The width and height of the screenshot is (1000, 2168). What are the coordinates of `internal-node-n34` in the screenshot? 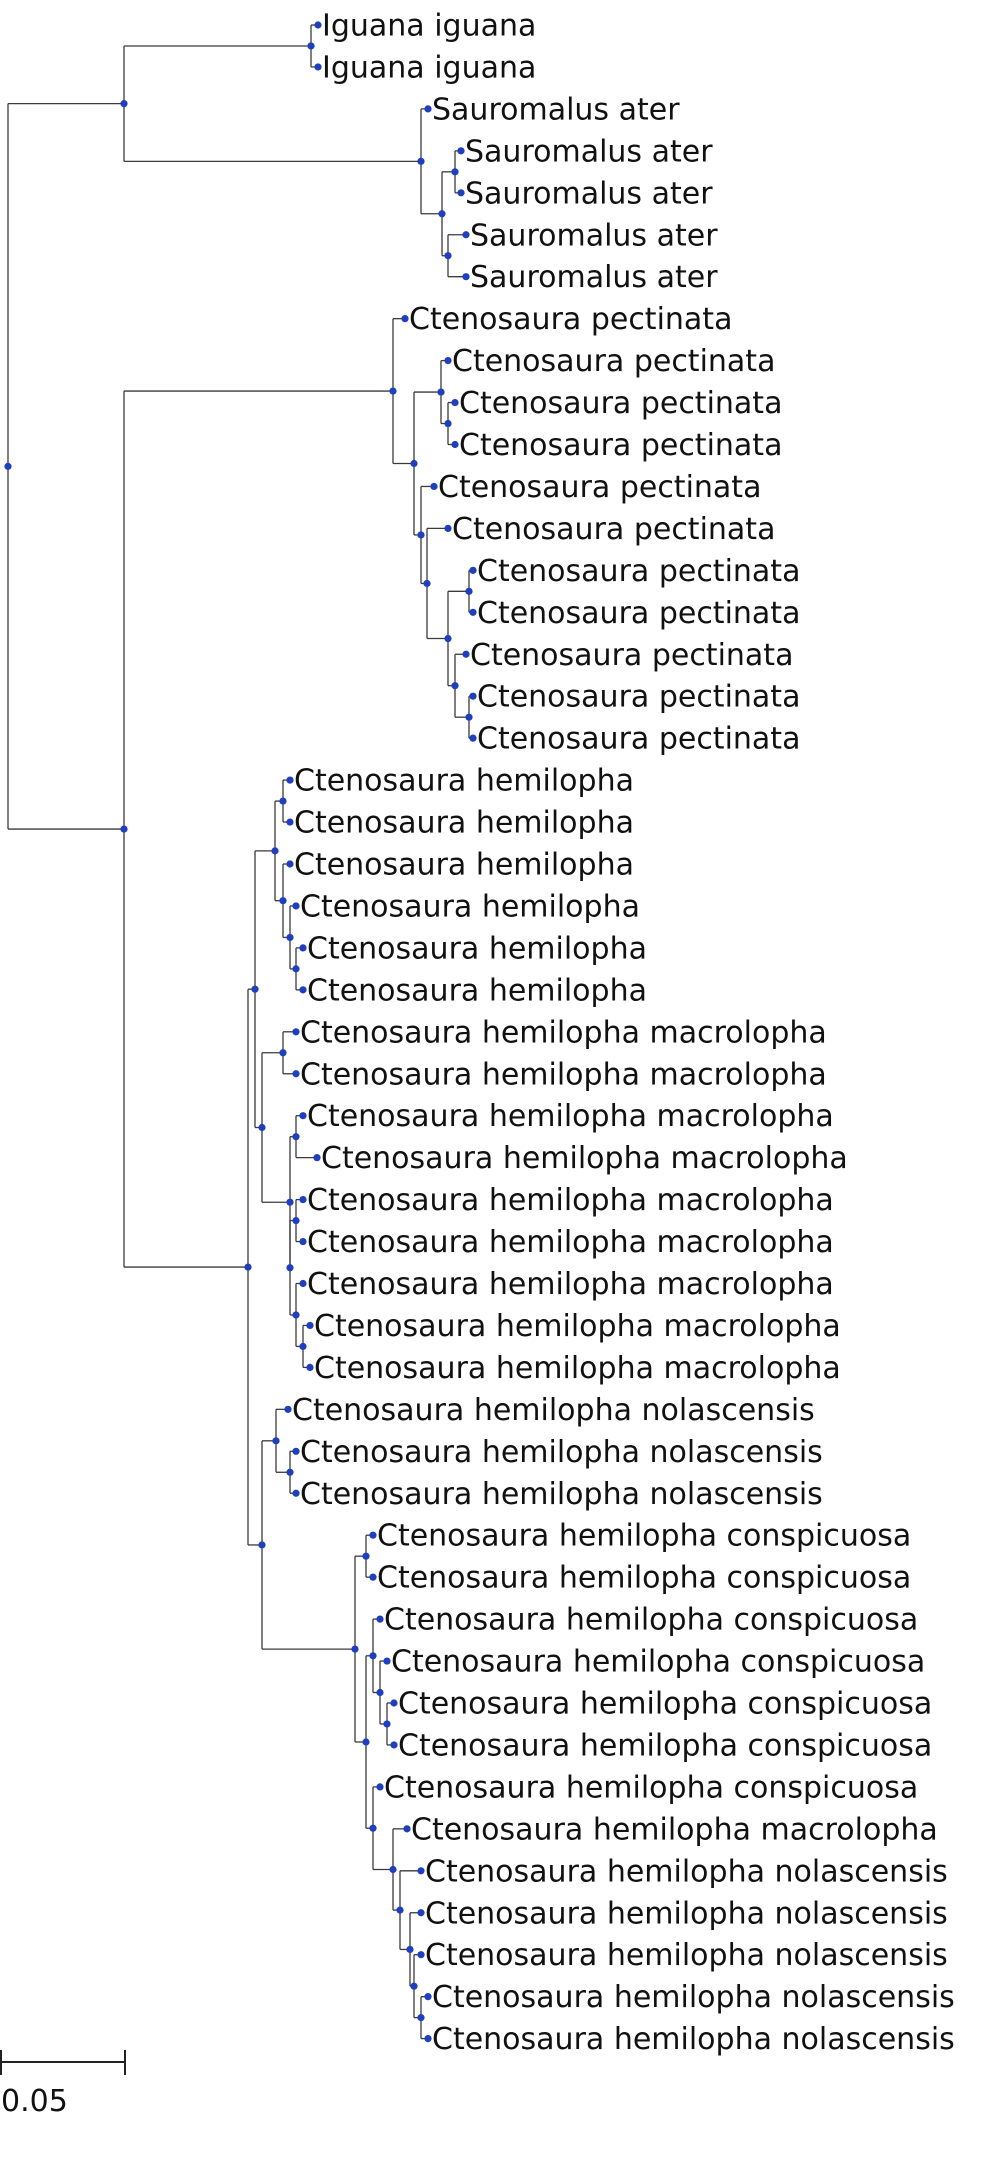 It's located at (276, 1441).